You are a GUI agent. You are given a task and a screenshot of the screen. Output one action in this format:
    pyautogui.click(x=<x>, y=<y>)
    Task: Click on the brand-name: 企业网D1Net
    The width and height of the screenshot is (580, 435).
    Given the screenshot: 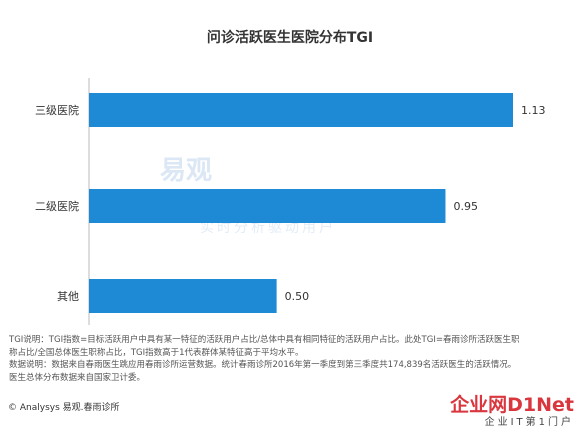 What is the action you would take?
    pyautogui.click(x=512, y=405)
    